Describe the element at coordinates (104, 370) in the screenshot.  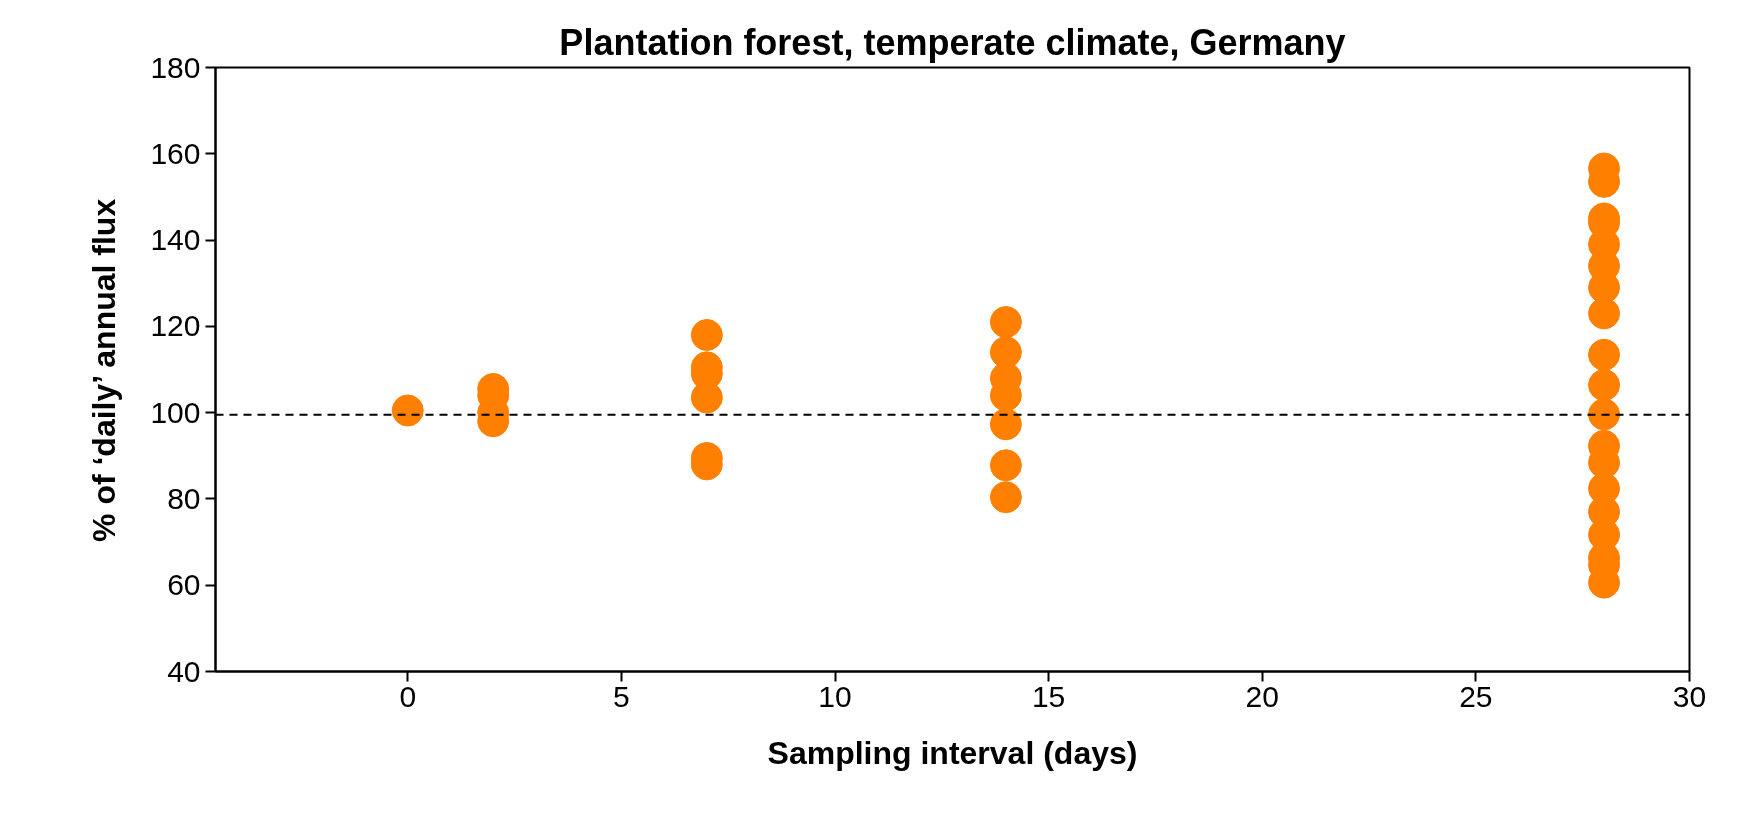
I see `y-axis-title: % of ‘daily’ annual flux` at that location.